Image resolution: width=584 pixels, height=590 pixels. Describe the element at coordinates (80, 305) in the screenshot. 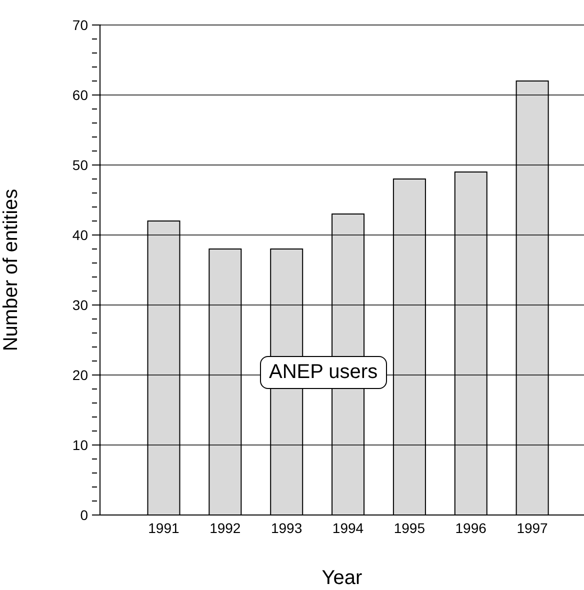

I see `y-tick-label: 30` at that location.